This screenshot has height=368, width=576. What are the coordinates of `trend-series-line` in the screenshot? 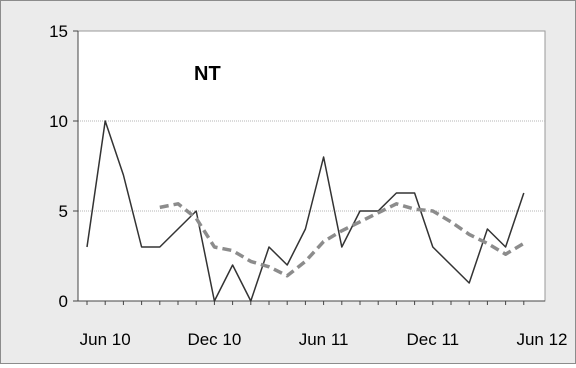 It's located at (342, 240).